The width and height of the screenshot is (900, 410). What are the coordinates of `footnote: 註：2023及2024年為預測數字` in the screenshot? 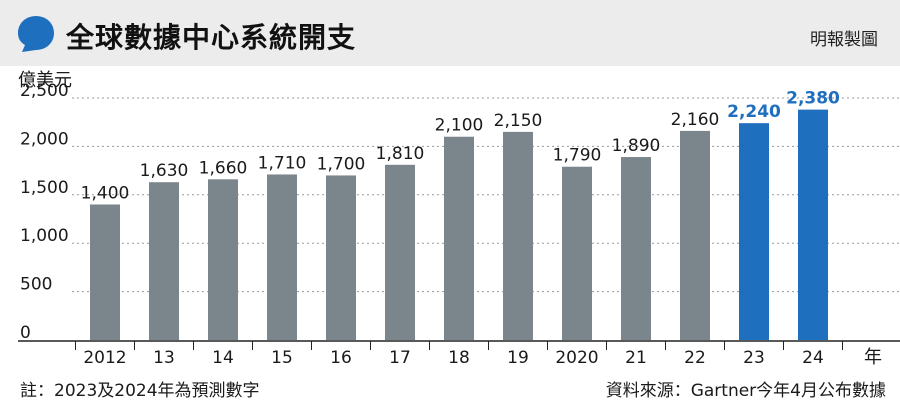 It's located at (140, 391).